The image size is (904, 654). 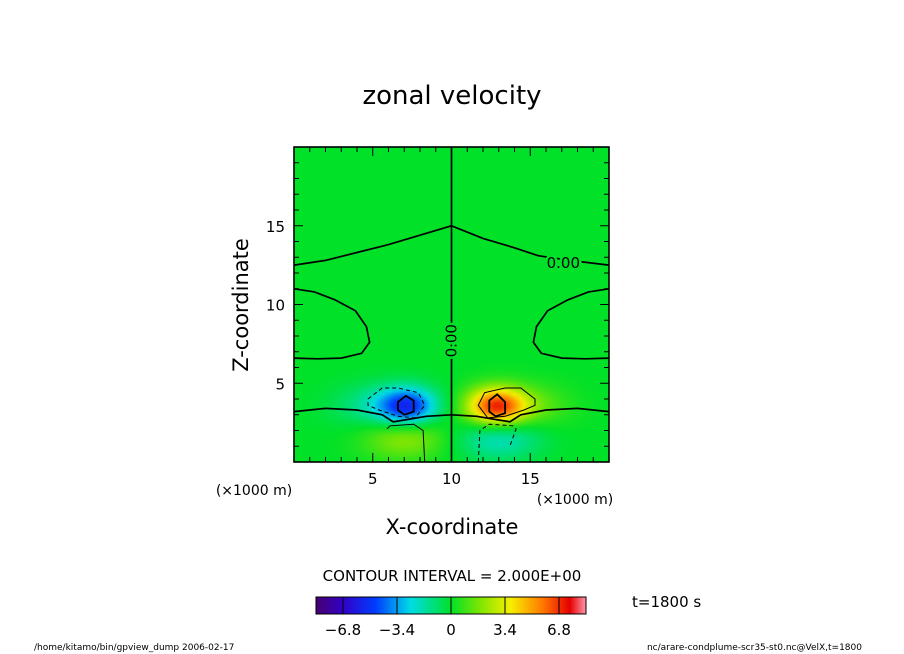 I want to click on y-axis-label: Z-coordinate, so click(x=241, y=305).